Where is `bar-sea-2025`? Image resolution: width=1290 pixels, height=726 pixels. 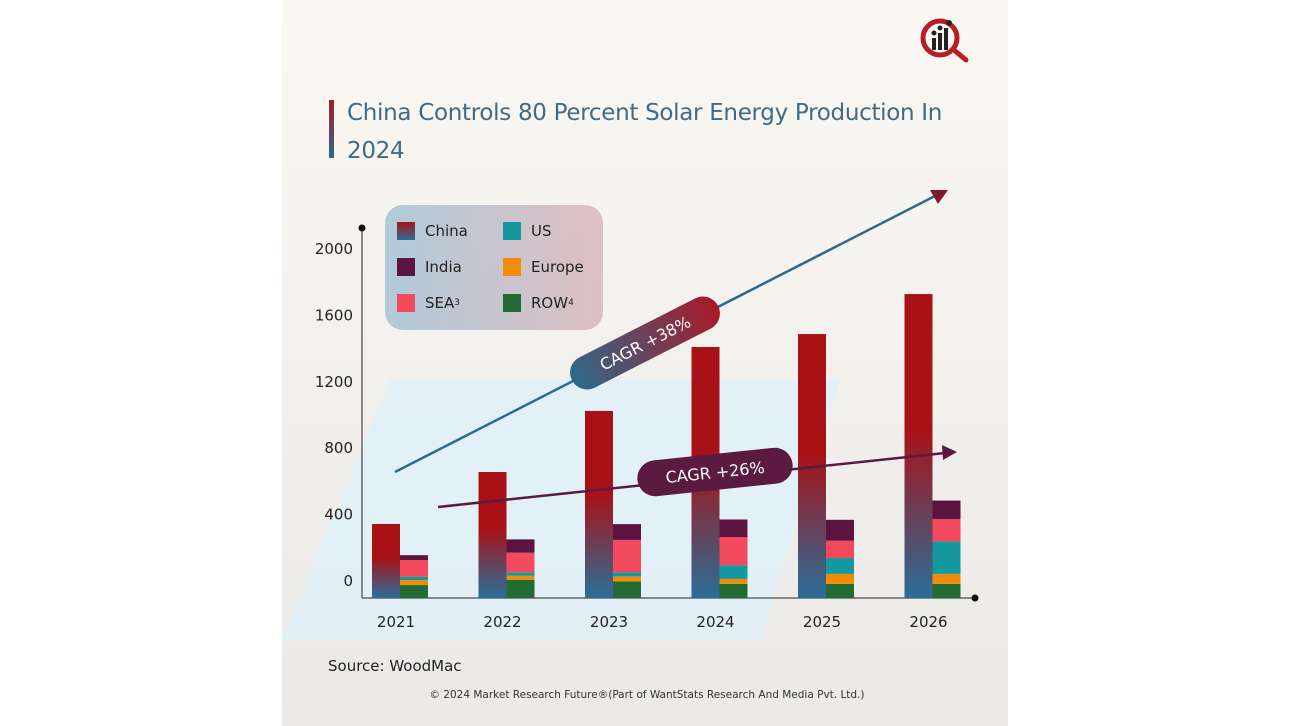 bar-sea-2025 is located at coordinates (840, 549).